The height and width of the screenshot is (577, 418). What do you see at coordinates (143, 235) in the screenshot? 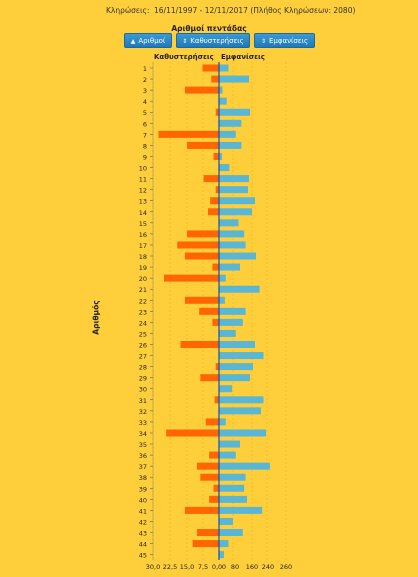
I see `category-label: 16` at bounding box center [143, 235].